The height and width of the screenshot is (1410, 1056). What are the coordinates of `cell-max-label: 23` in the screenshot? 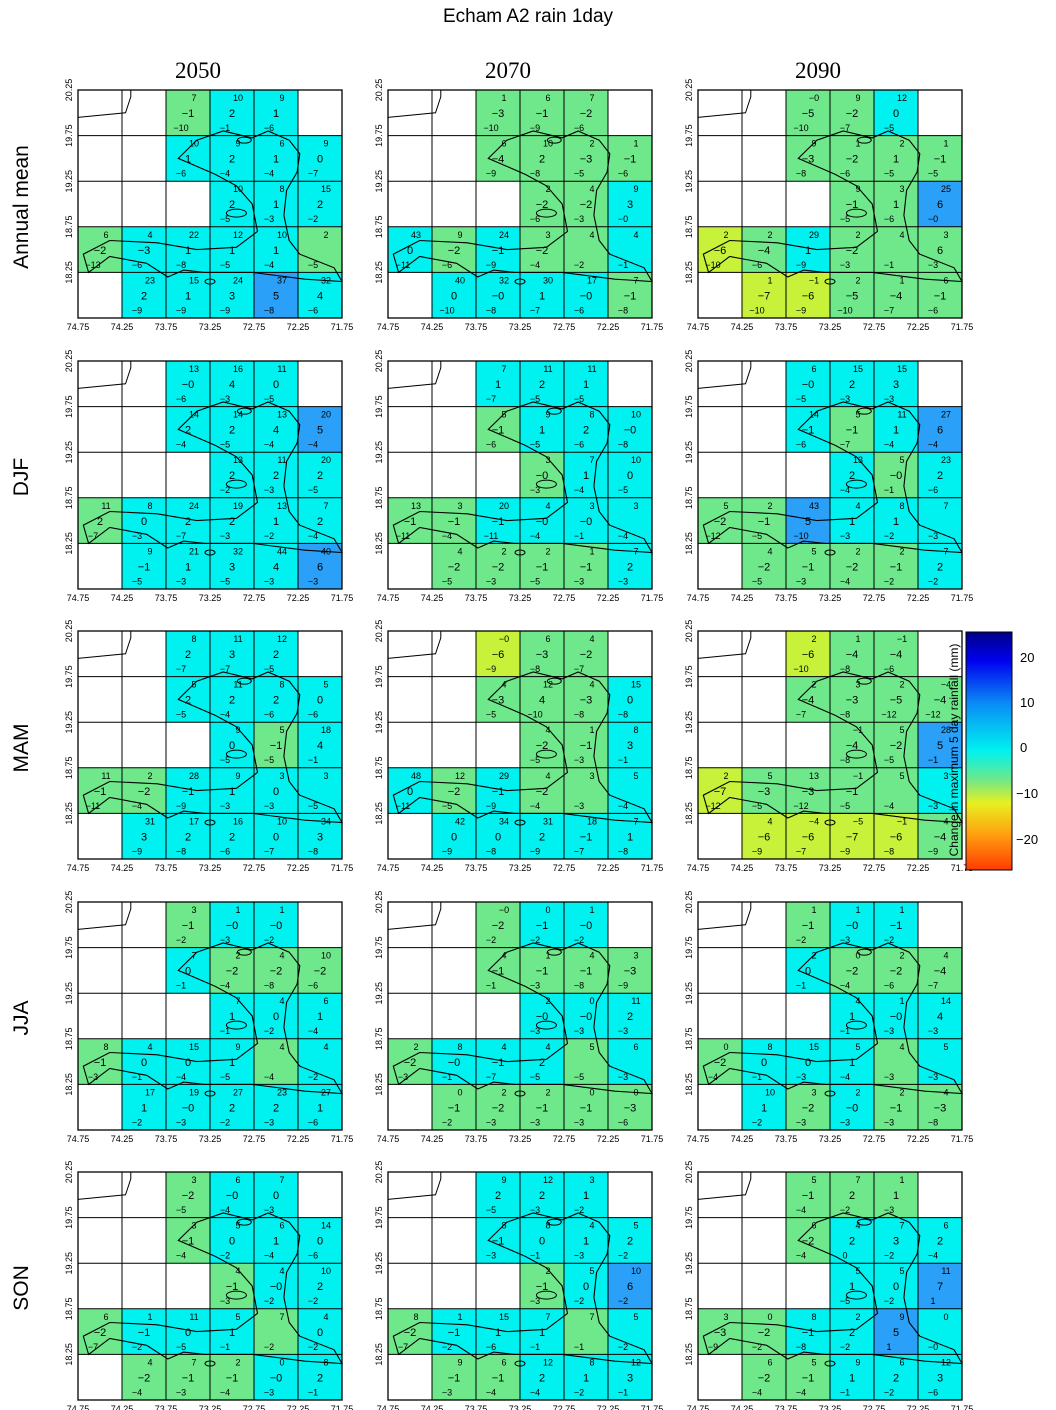 It's located at (946, 460).